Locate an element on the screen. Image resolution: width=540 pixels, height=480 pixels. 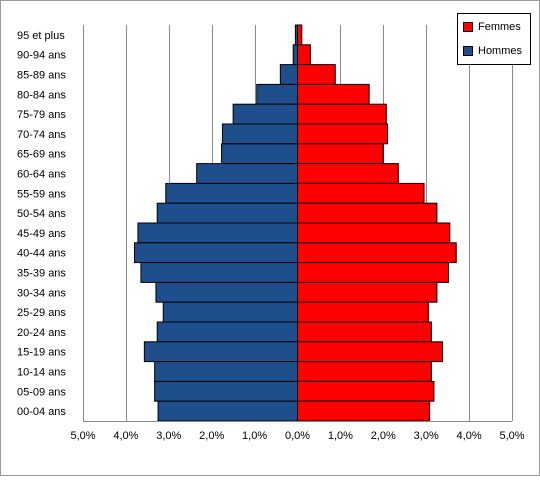
legend-swatch-femmes is located at coordinates (468, 27).